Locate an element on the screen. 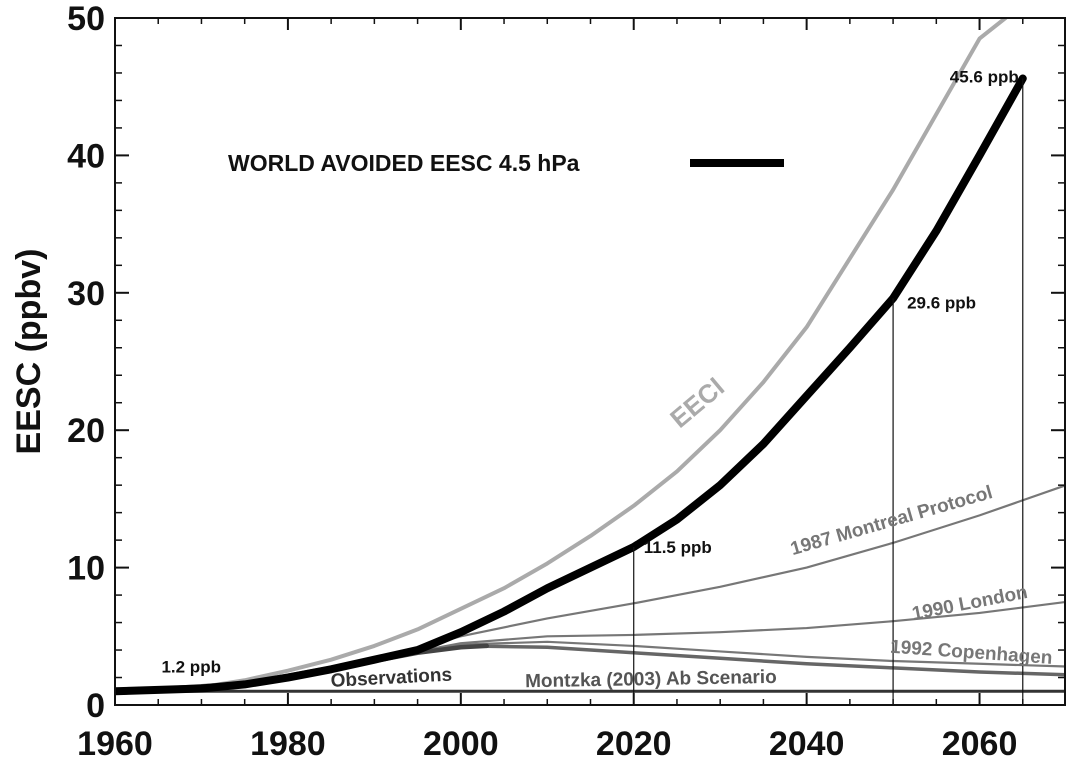  curve-label-montzka-2003-ab-scenario: Montzka (2003) Ab Scenario is located at coordinates (651, 679).